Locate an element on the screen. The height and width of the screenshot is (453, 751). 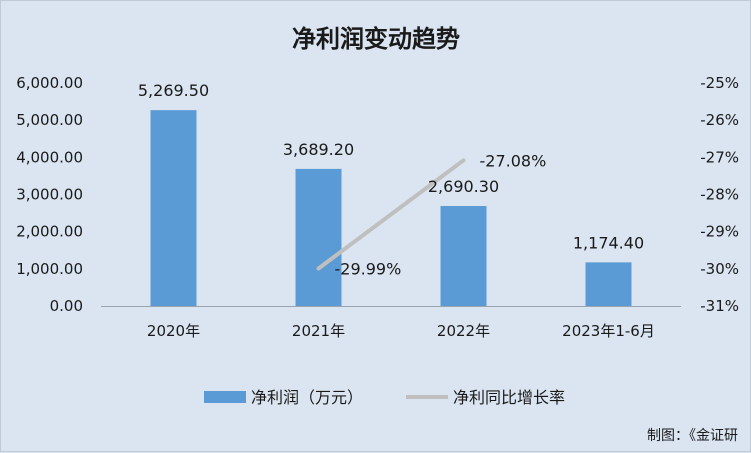
x-tick-label: 2022年 is located at coordinates (463, 331).